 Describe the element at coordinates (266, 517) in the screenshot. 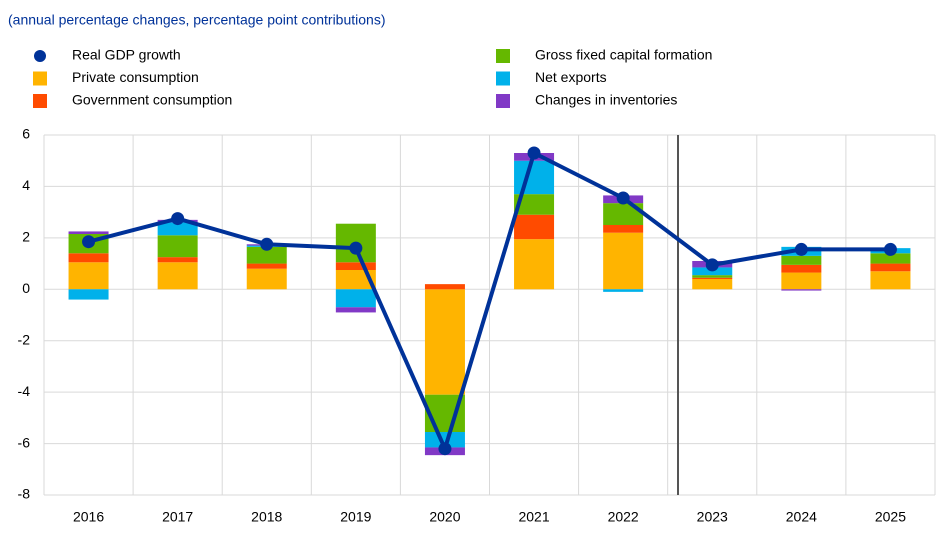

I see `x-tick-label: 2018` at that location.